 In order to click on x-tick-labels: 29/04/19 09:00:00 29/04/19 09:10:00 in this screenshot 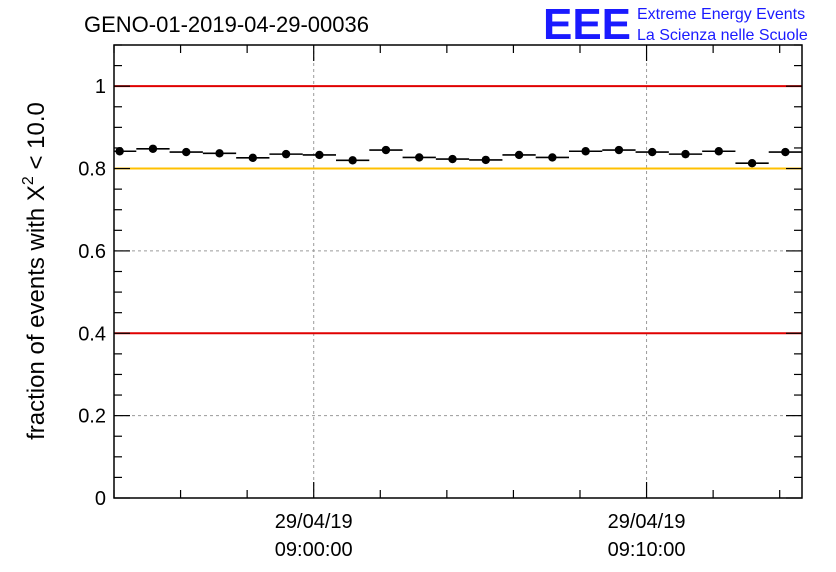, I will do `click(480, 536)`.